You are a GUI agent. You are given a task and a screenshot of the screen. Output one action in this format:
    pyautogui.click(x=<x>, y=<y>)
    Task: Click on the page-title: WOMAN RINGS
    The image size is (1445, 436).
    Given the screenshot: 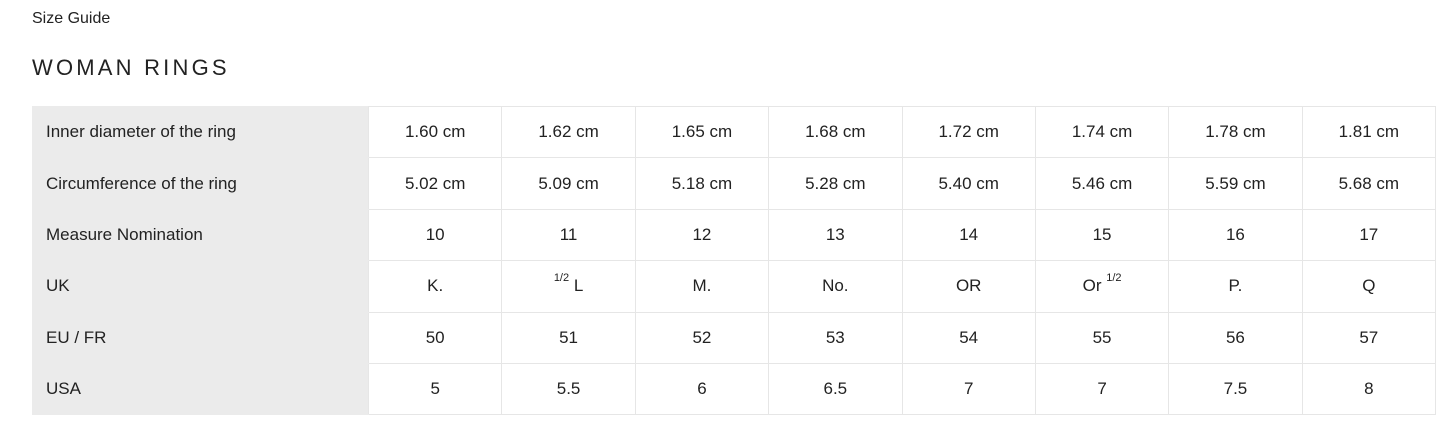 What is the action you would take?
    pyautogui.click(x=131, y=67)
    